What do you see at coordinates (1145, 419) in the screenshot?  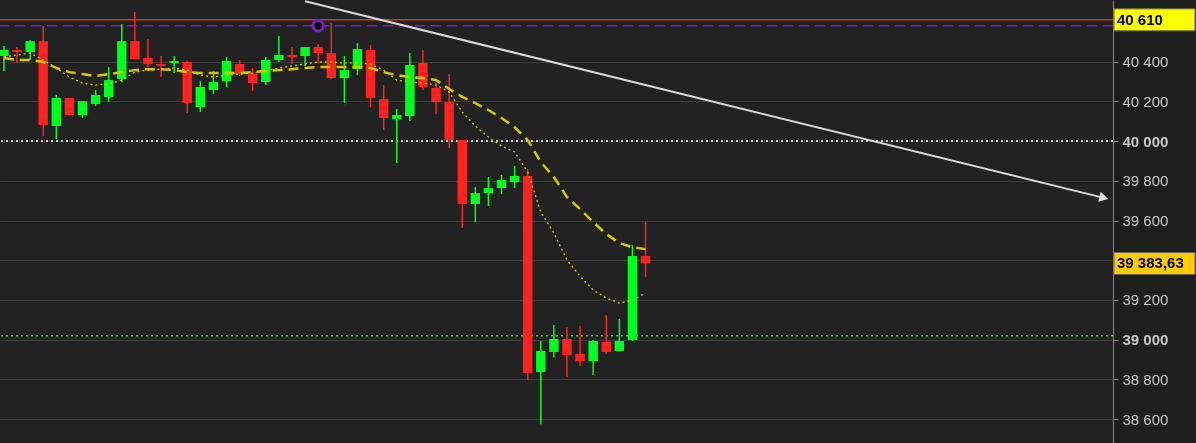 I see `y-tick-label: 38 600` at bounding box center [1145, 419].